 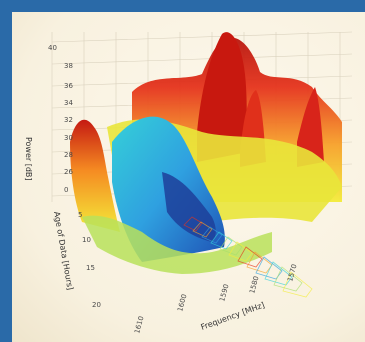 What do you see at coordinates (310, 127) in the screenshot?
I see `peak-right` at bounding box center [310, 127].